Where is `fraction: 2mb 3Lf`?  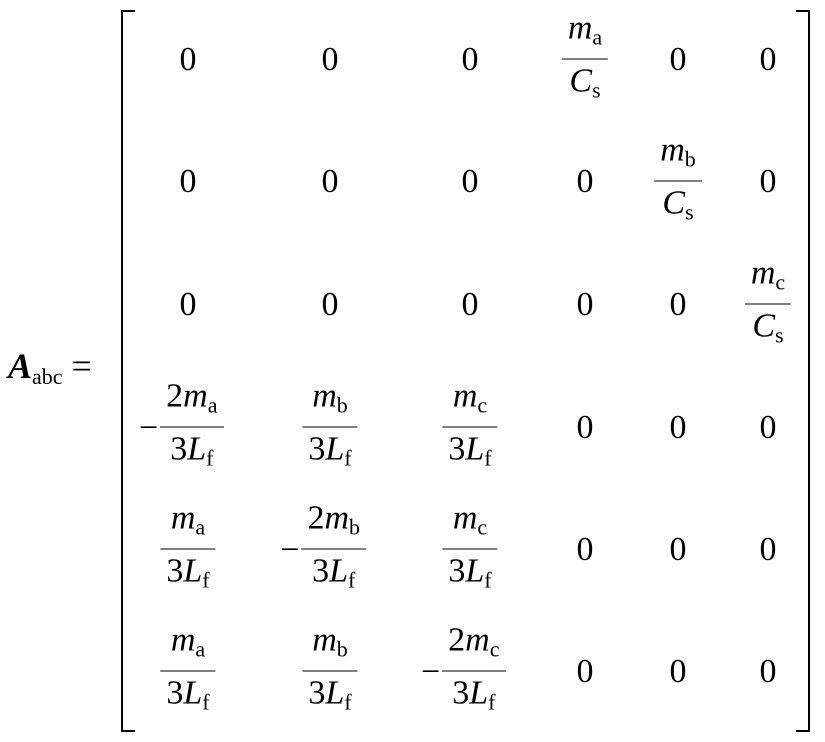 fraction: 2mb 3Lf is located at coordinates (334, 550).